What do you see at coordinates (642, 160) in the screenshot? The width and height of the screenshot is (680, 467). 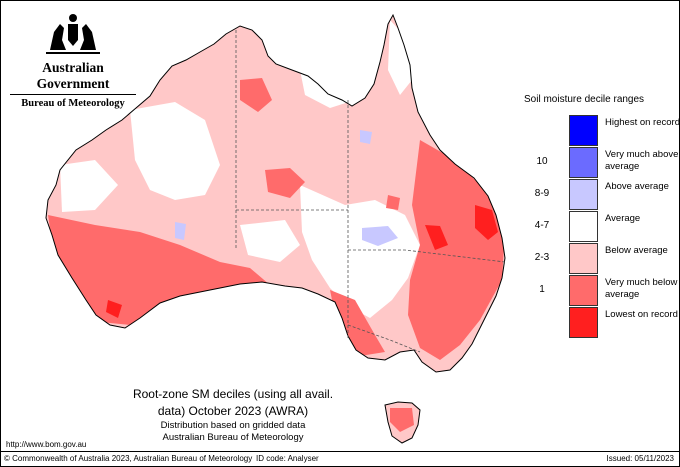 I see `legend-label: Very much above average` at bounding box center [642, 160].